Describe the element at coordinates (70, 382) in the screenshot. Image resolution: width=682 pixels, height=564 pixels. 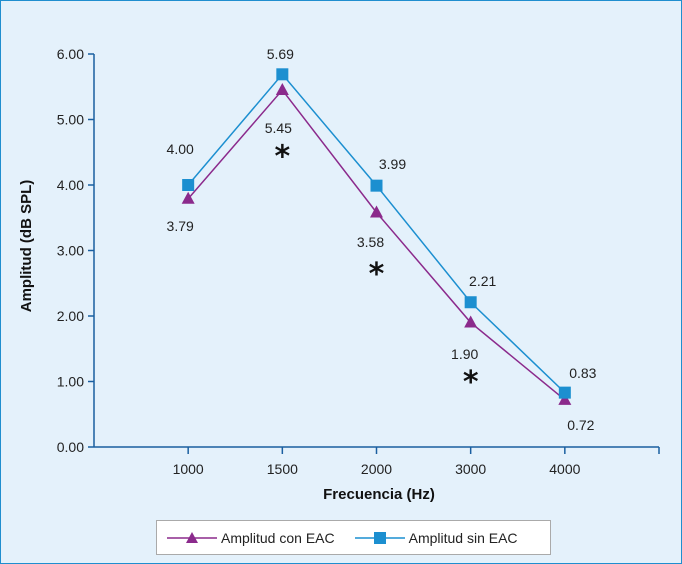
I see `y-tick-label: 1.00` at that location.